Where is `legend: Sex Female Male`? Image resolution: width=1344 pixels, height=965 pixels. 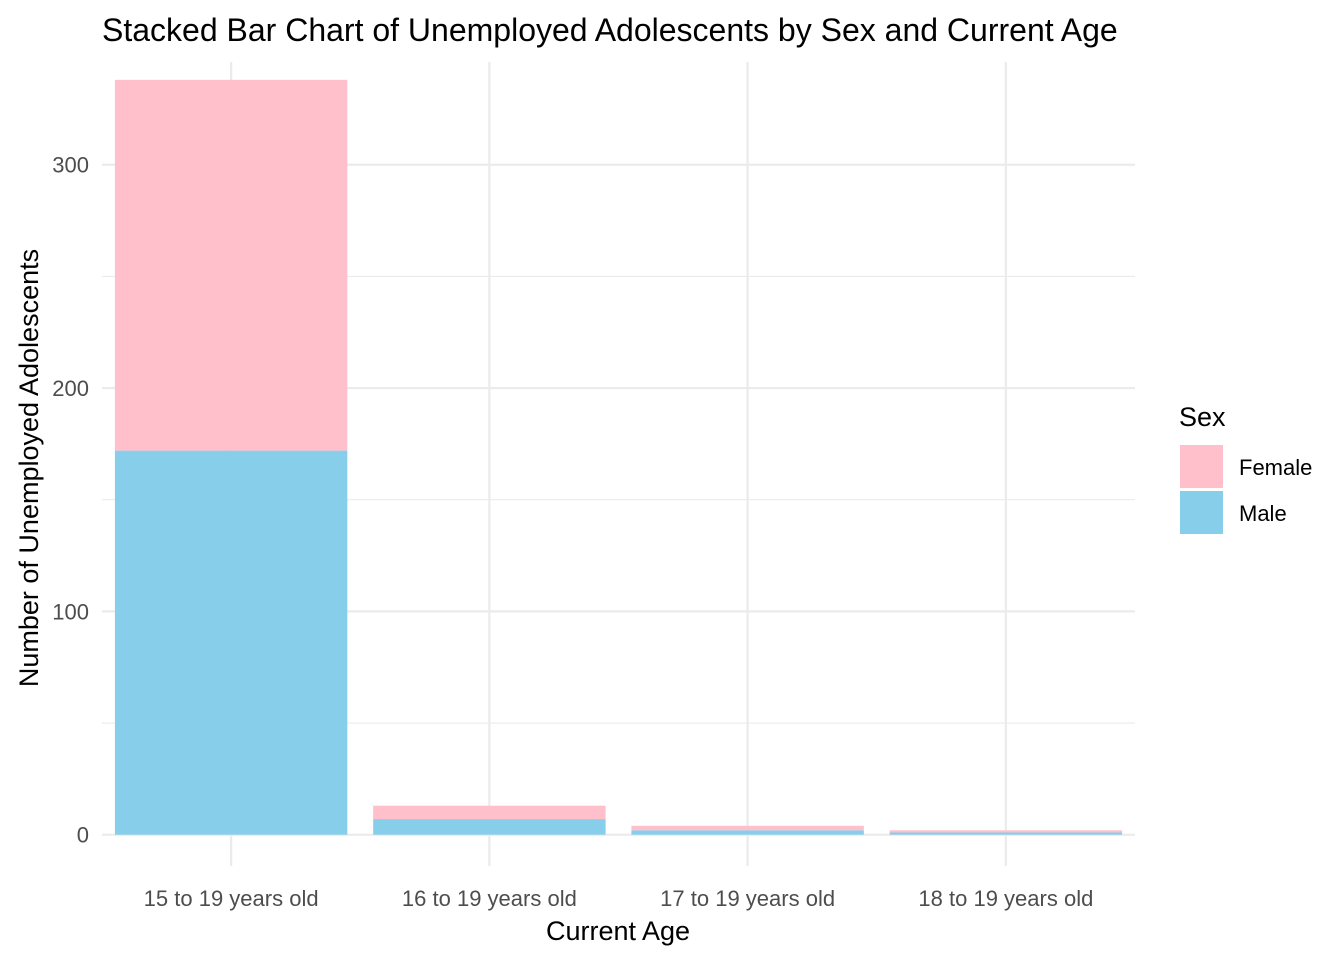
legend: Sex Female Male is located at coordinates (1245, 468).